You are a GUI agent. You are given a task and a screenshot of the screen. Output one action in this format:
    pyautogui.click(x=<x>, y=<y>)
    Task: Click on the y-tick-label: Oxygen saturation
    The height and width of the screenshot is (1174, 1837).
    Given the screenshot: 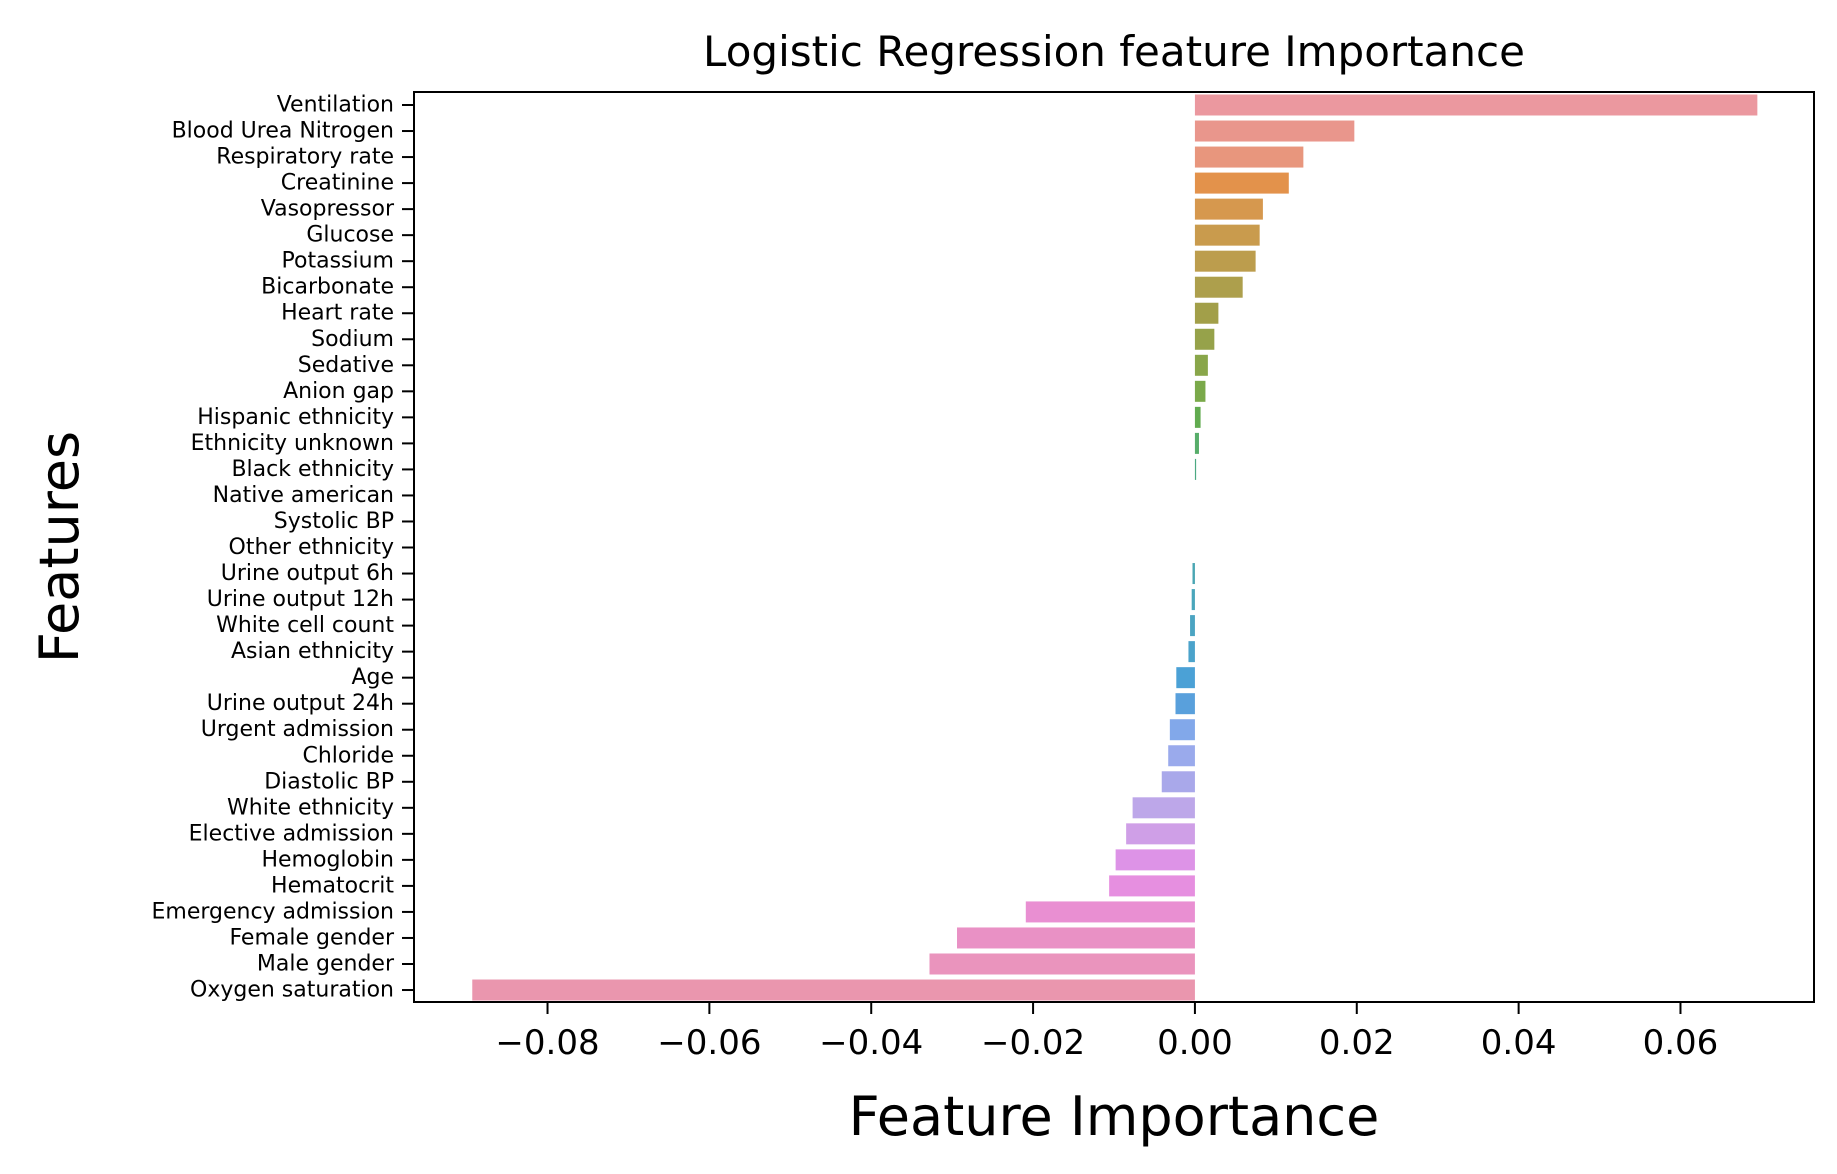 What is the action you would take?
    pyautogui.click(x=292, y=990)
    